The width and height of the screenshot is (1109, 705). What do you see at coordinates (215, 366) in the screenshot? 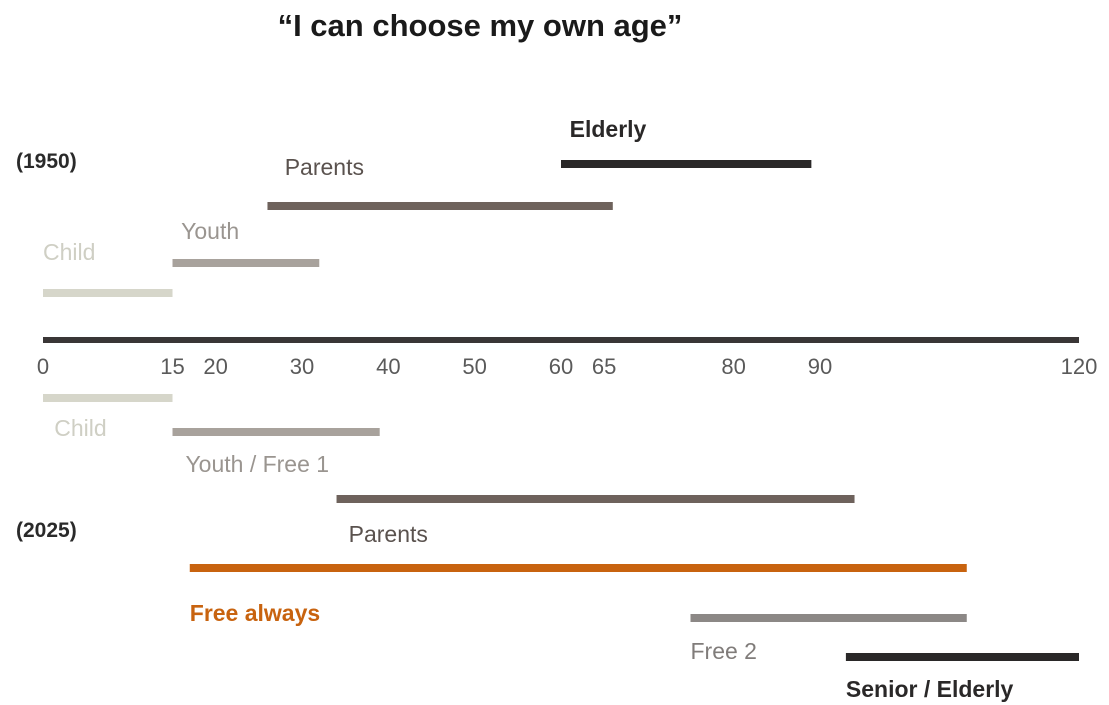
I see `axis-tick-label: 20` at bounding box center [215, 366].